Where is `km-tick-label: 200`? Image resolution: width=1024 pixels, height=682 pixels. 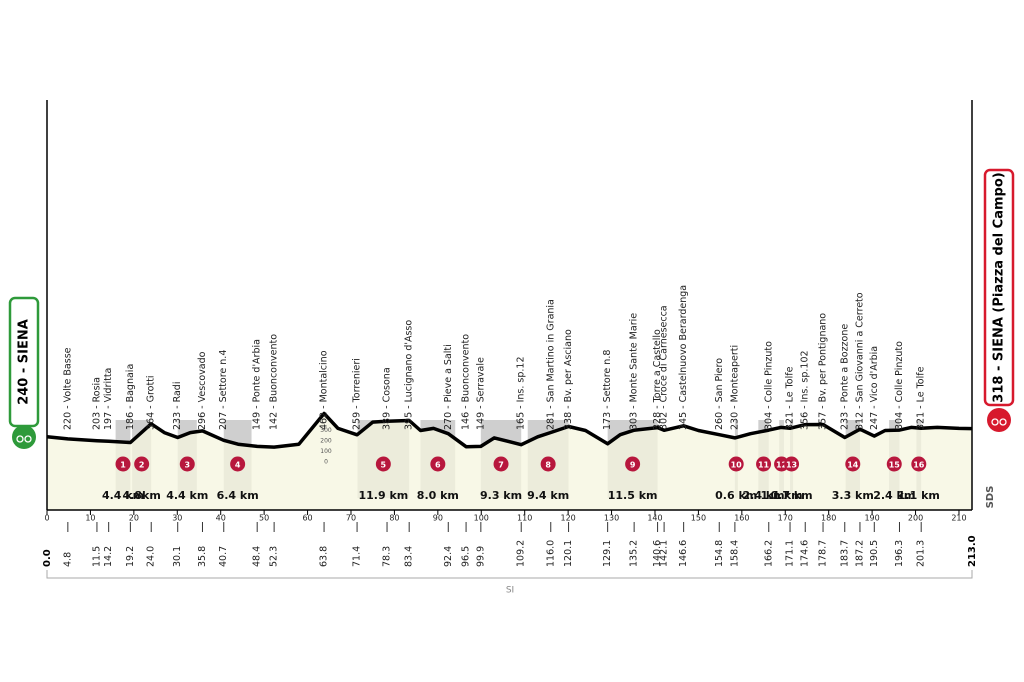
km-tick-label: 200 is located at coordinates (915, 518).